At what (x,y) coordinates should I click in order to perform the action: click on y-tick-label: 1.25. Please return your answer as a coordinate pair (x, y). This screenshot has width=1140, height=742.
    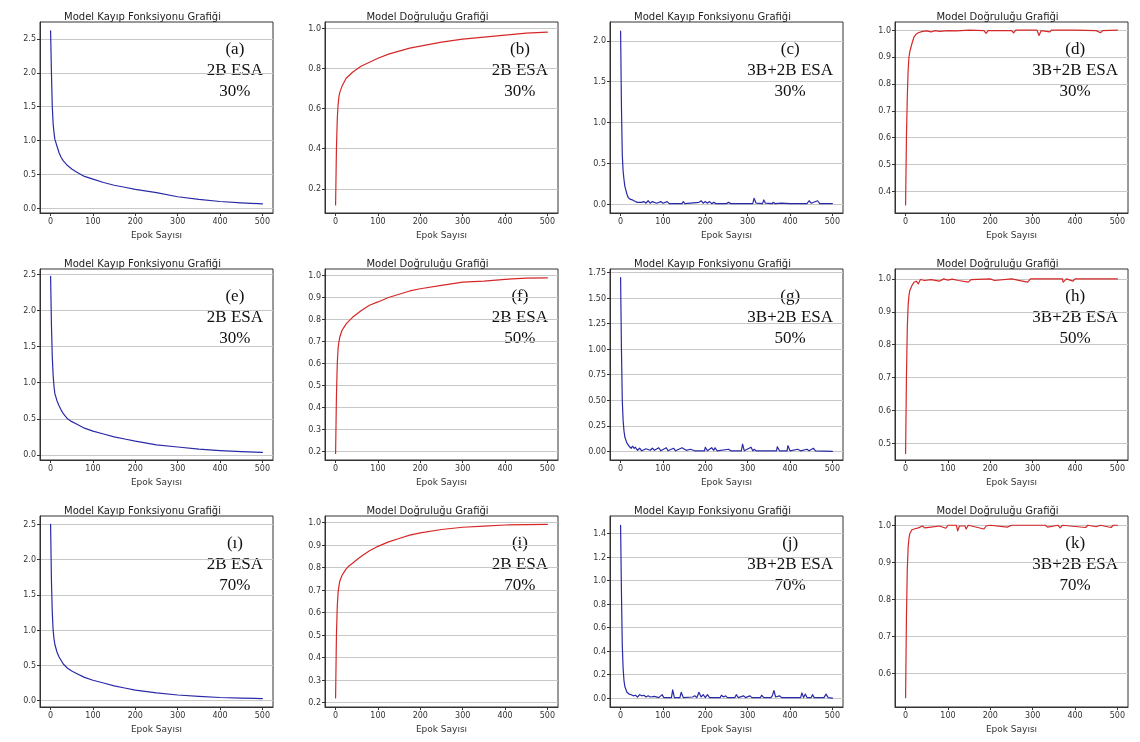
    Looking at the image, I should click on (597, 324).